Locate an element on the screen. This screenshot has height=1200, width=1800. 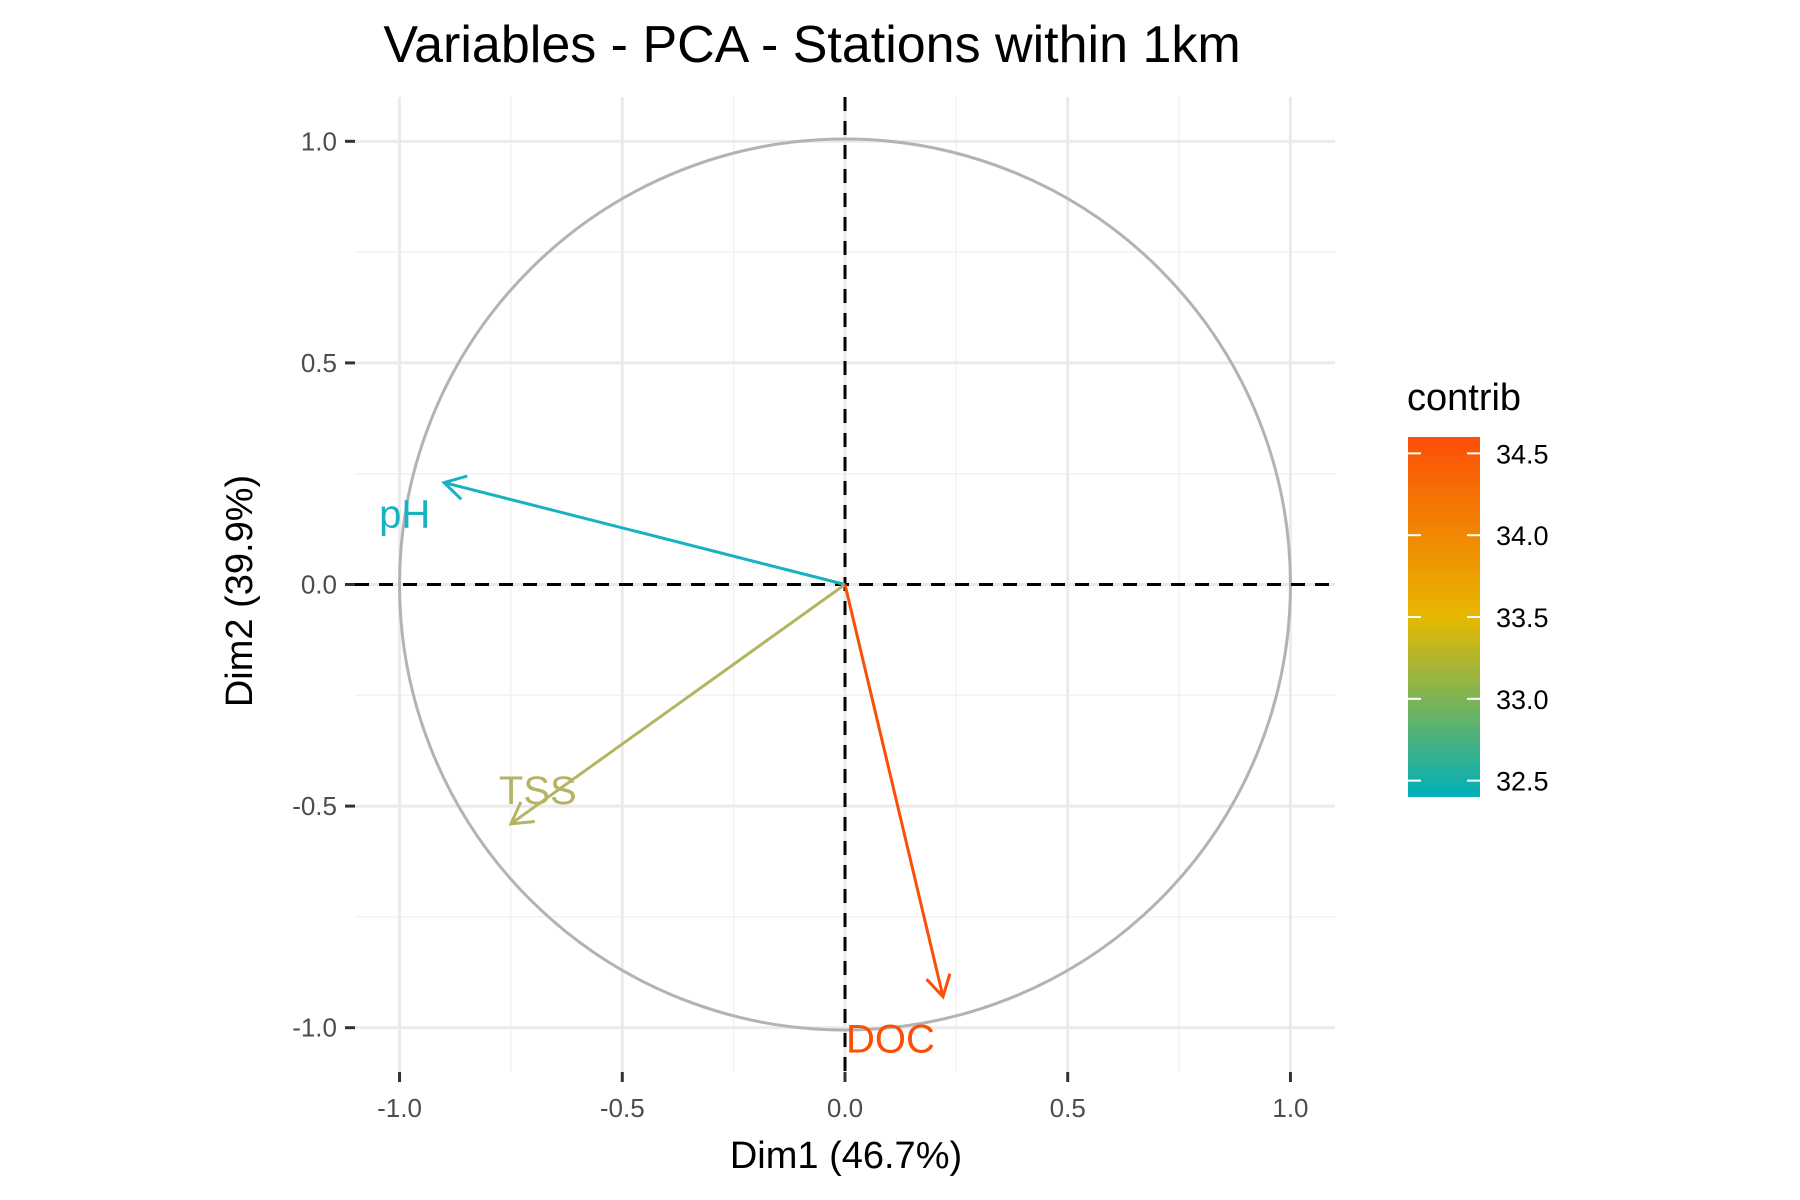
x-axis: -1.0 -0.5 0.0 0.5 1.0 is located at coordinates (843, 1097).